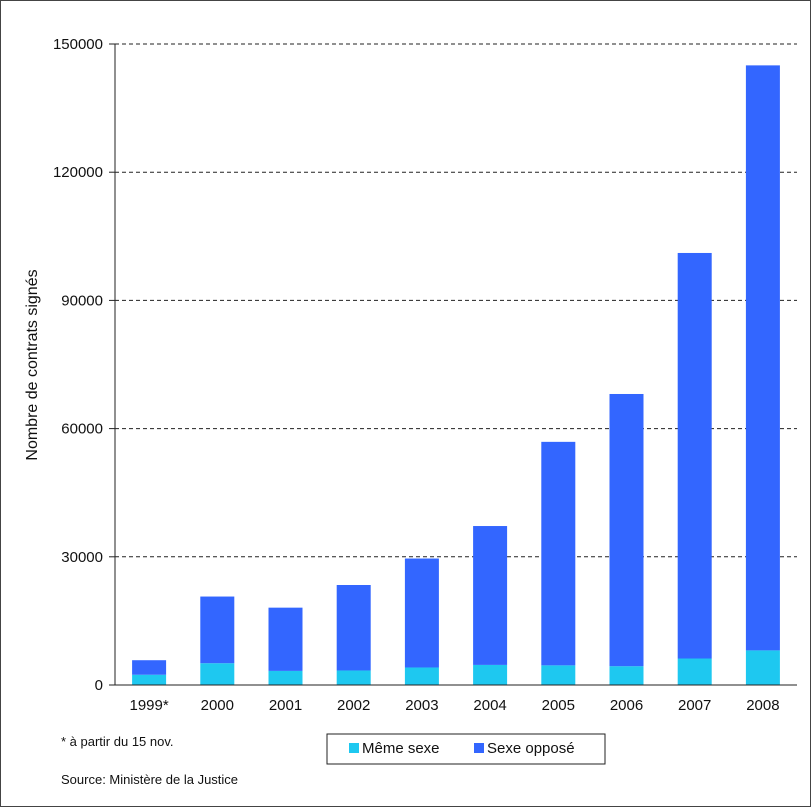 The width and height of the screenshot is (811, 807). Describe the element at coordinates (78, 365) in the screenshot. I see `y-tick-labels: 0 30000 60000 90000 120000 150000` at that location.